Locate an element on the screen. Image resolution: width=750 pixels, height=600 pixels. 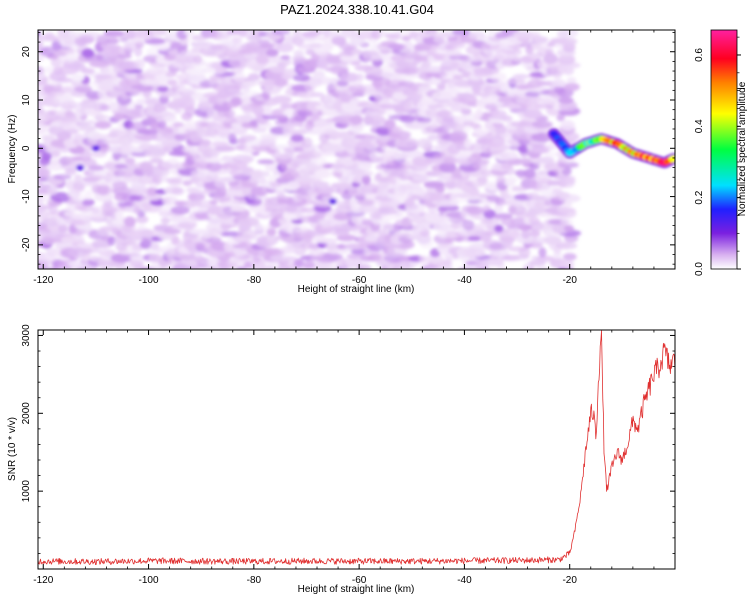
snr-y-label: SNR (10 * v/v) is located at coordinates (12, 449).